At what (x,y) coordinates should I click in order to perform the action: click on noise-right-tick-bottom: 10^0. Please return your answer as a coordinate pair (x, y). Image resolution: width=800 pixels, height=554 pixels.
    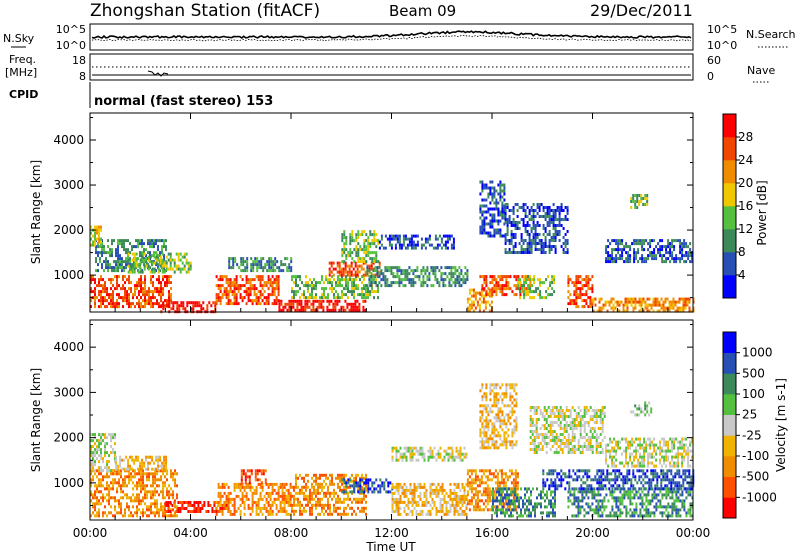
    Looking at the image, I should click on (722, 45).